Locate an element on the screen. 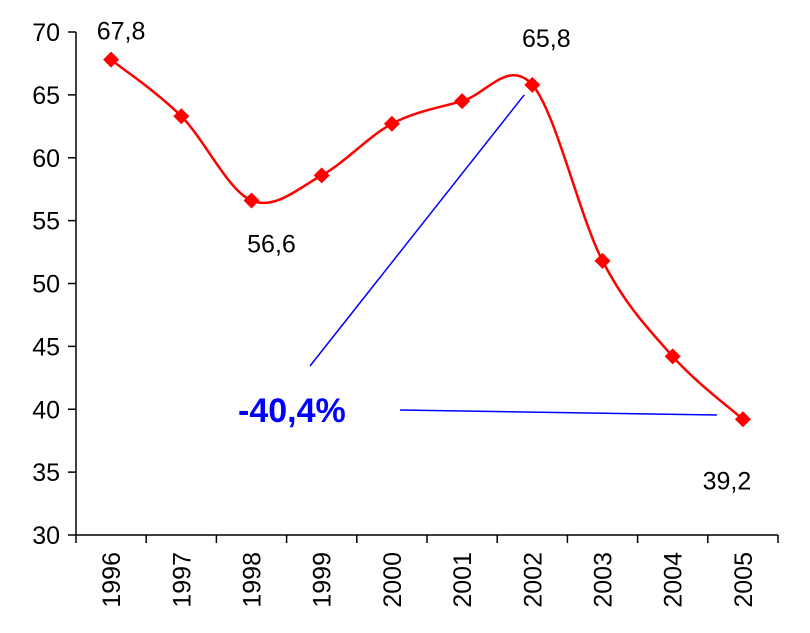 The width and height of the screenshot is (810, 633). data-label: 56,6 is located at coordinates (271, 245).